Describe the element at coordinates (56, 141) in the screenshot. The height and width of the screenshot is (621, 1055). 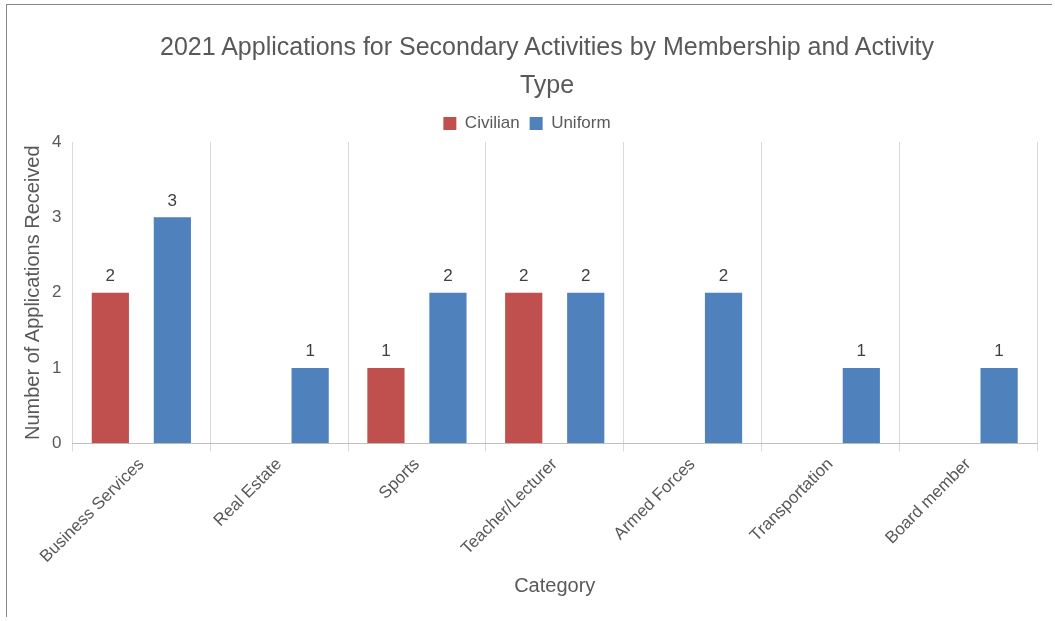
I see `y-tick-label: 4` at that location.